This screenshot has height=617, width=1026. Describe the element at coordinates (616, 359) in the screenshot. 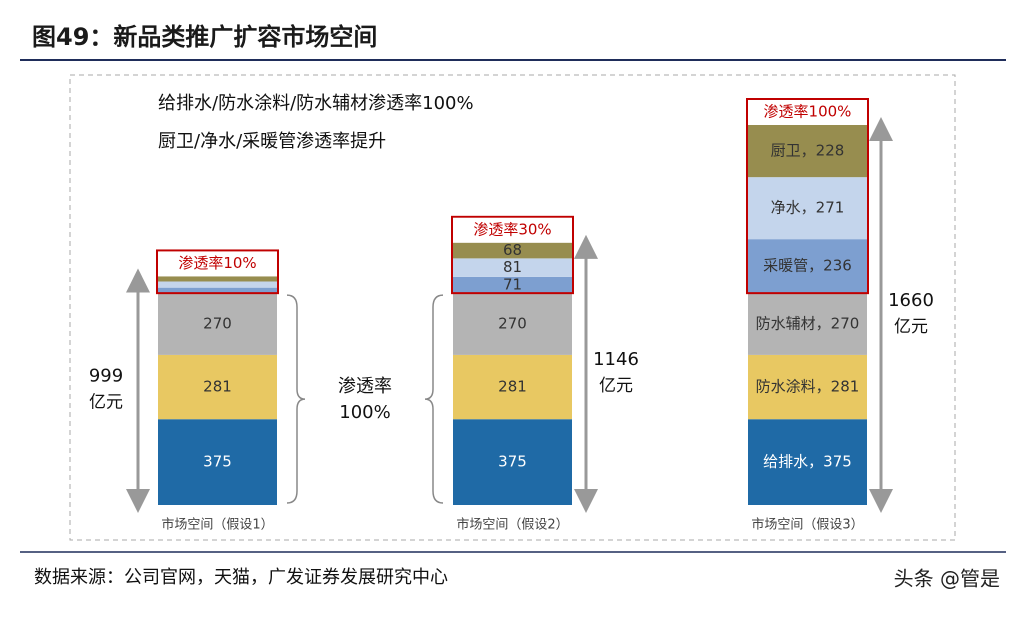

I see `total-value: 1146` at that location.